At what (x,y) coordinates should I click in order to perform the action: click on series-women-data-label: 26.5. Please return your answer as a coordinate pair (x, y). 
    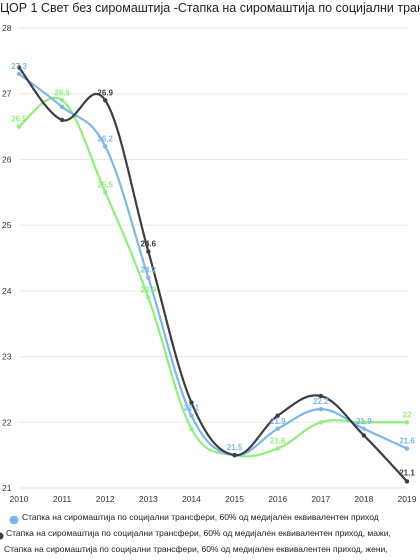
    Looking at the image, I should click on (19, 119).